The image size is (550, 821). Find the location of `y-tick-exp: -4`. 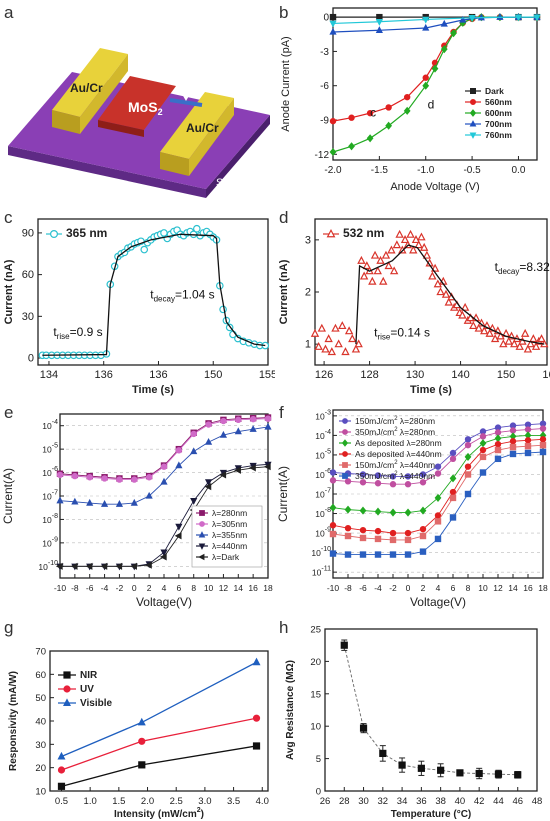

y-tick-exp: -4 is located at coordinates (55, 422).